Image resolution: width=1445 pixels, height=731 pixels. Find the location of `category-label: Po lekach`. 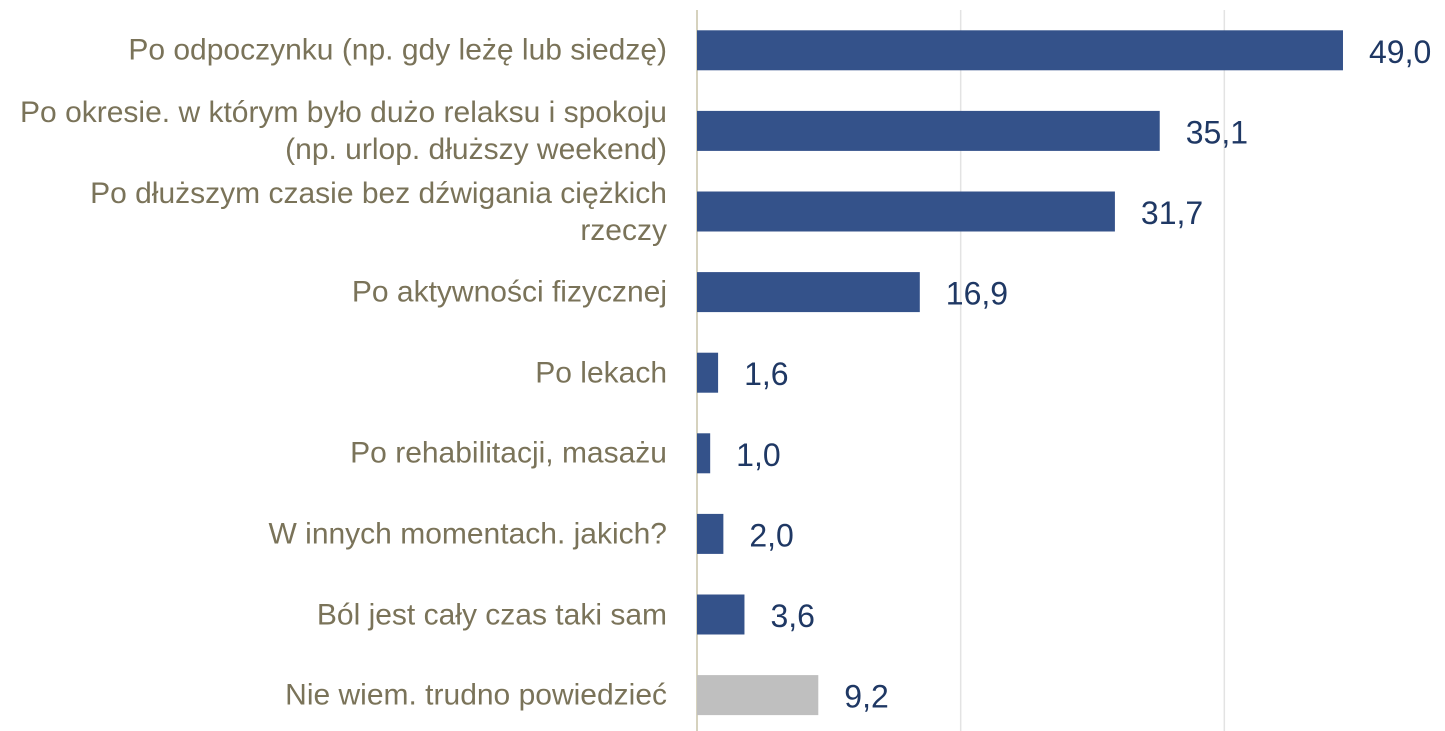

category-label: Po lekach is located at coordinates (601, 373).